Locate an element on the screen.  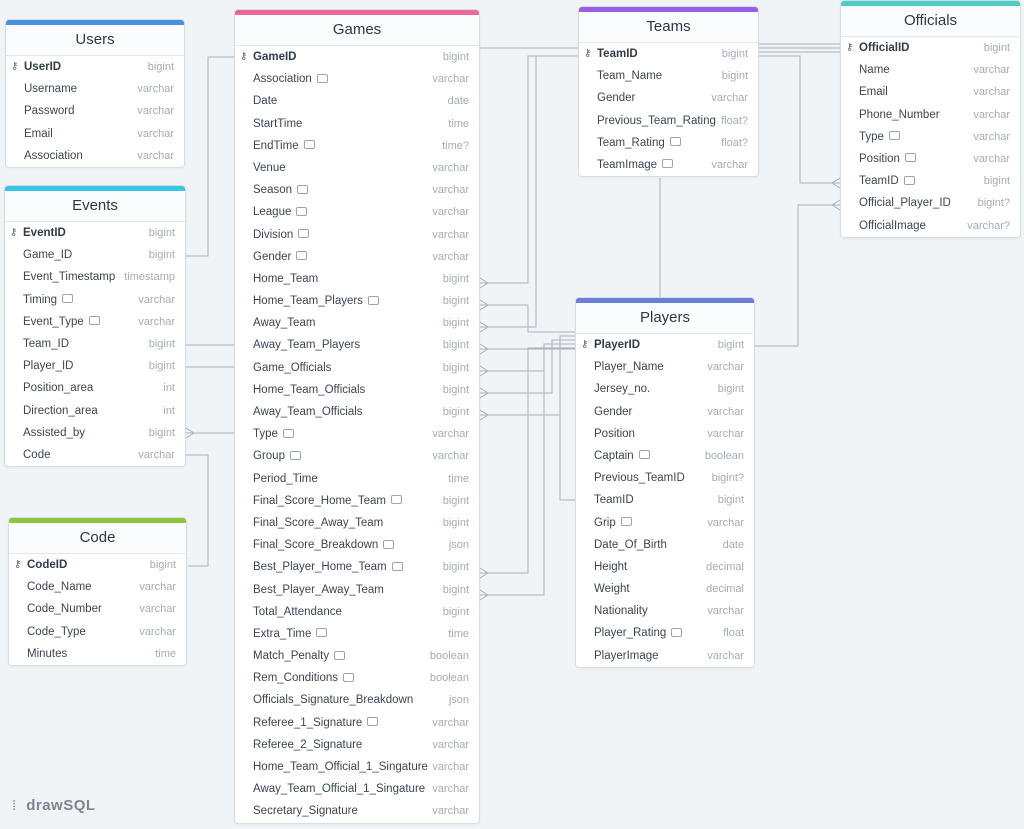
players-column-row: Jersey_no. bigint is located at coordinates (665, 389).